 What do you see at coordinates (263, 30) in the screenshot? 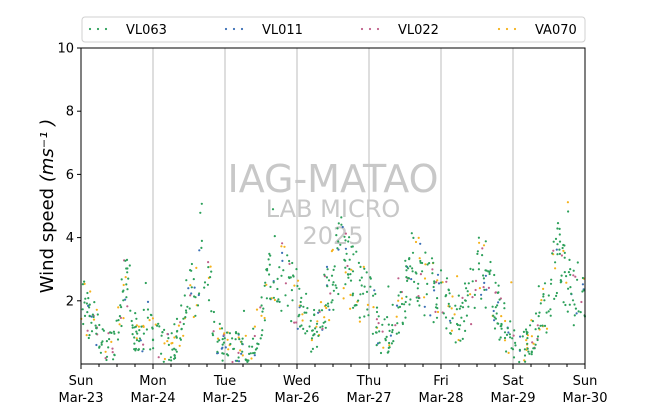
I see `legend-item: VL011` at bounding box center [263, 30].